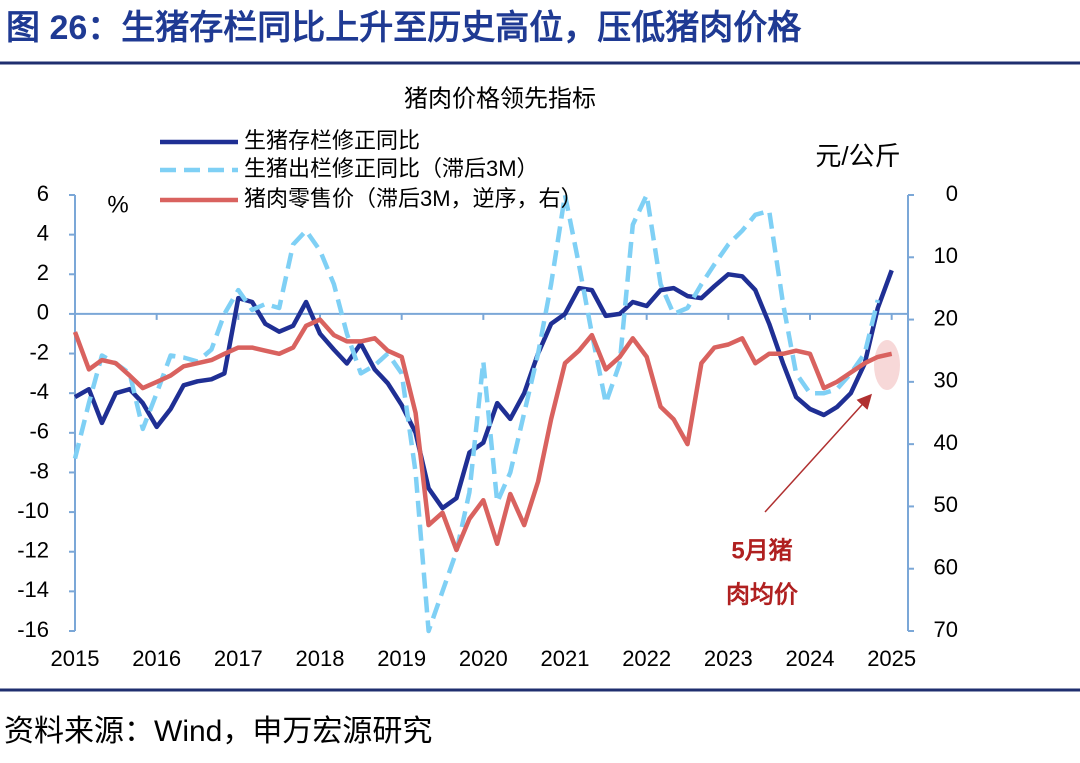  Describe the element at coordinates (946, 629) in the screenshot. I see `y2-tick-label: 70` at that location.